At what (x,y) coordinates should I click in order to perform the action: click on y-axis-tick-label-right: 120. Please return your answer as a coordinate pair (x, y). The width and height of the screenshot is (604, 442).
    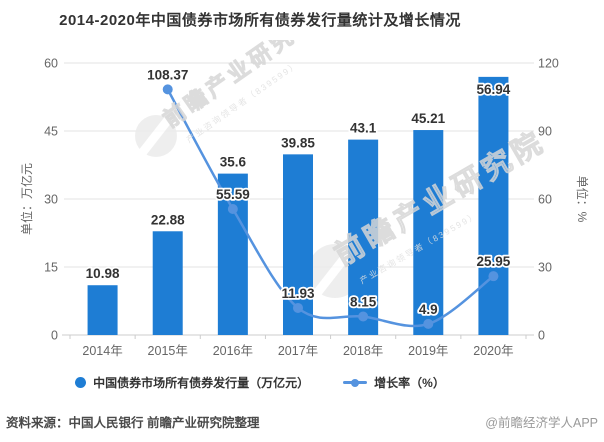
    Looking at the image, I should click on (548, 64).